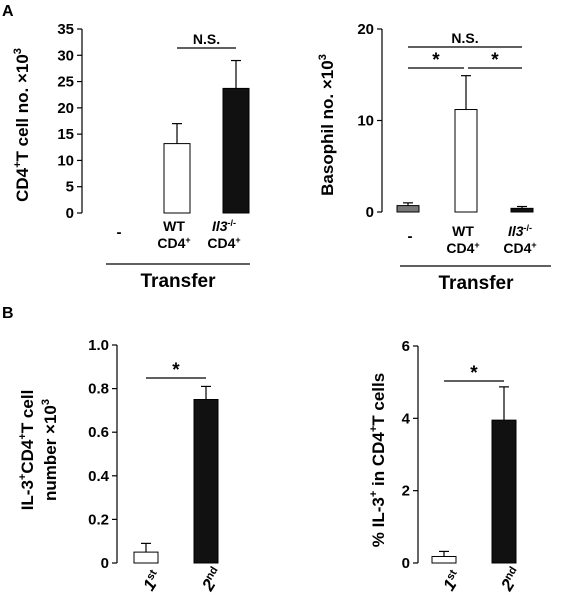  What do you see at coordinates (8, 313) in the screenshot?
I see `panel-label-b: B` at bounding box center [8, 313].